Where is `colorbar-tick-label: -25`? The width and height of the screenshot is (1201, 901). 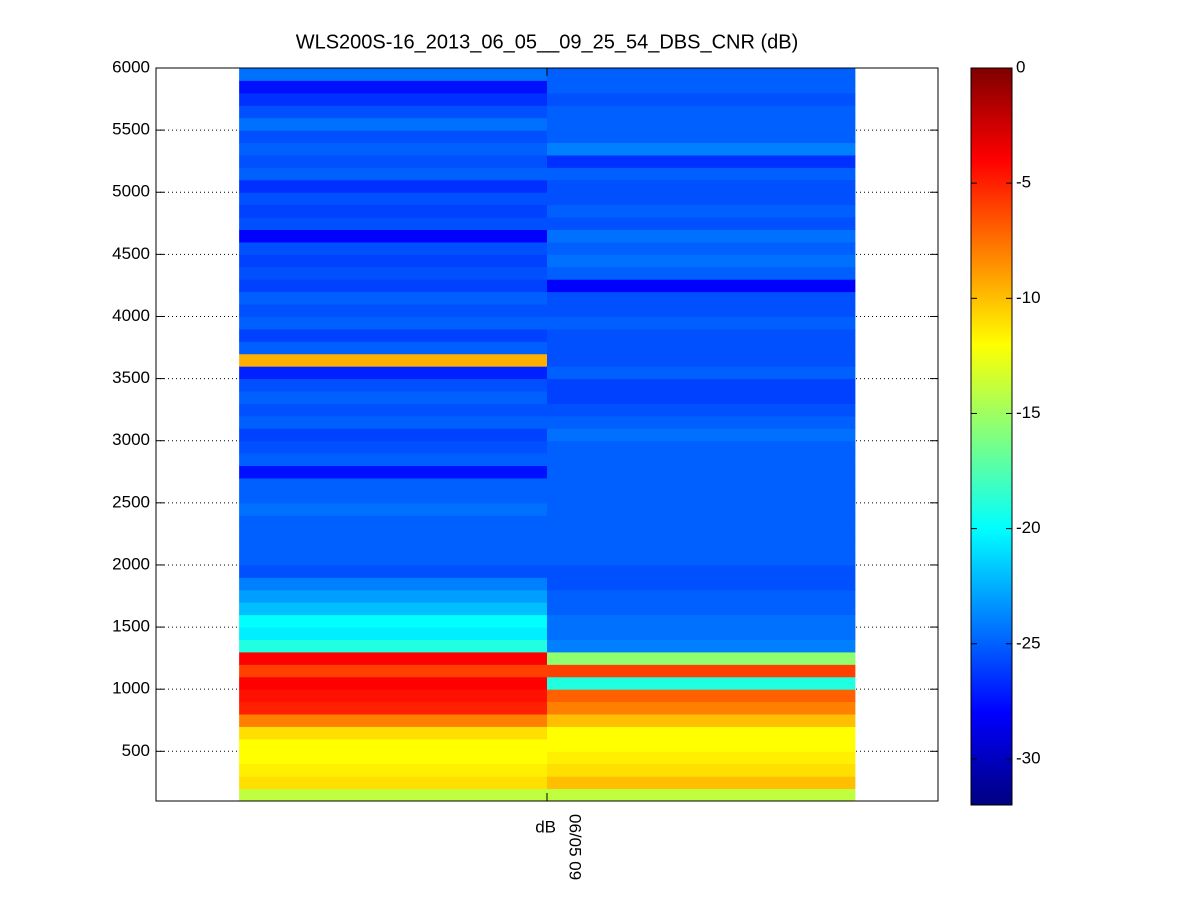
colorbar-tick-label: -25 is located at coordinates (1028, 642).